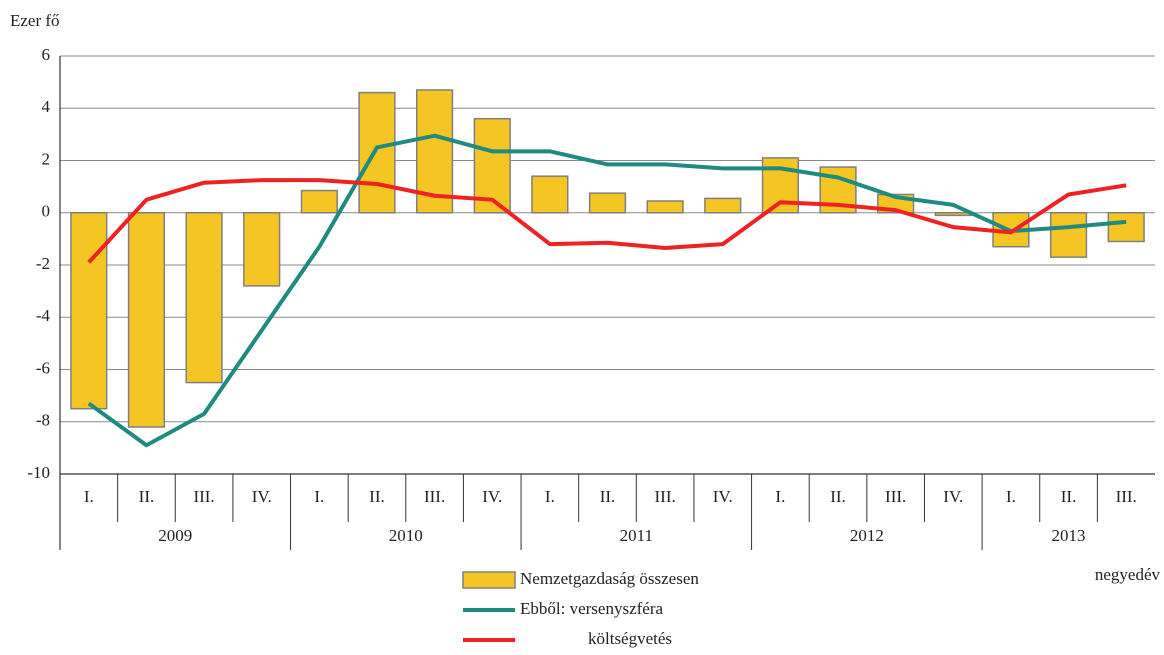 The height and width of the screenshot is (655, 1164). What do you see at coordinates (43, 420) in the screenshot?
I see `y-tick-label: -8` at bounding box center [43, 420].